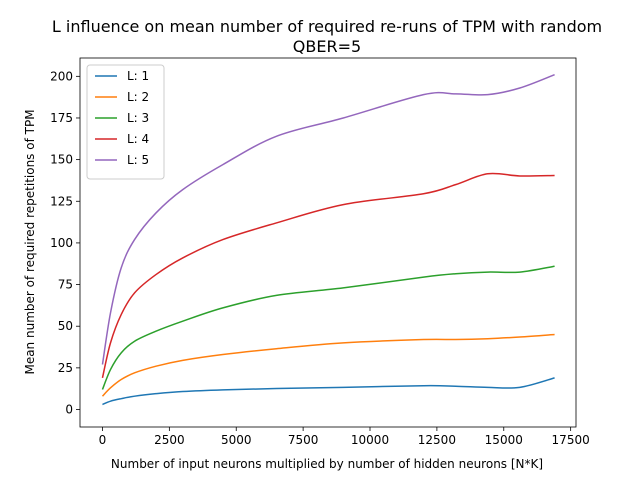 Image resolution: width=640 pixels, height=480 pixels. What do you see at coordinates (571, 440) in the screenshot?
I see `x-tick-label: 17500` at bounding box center [571, 440].